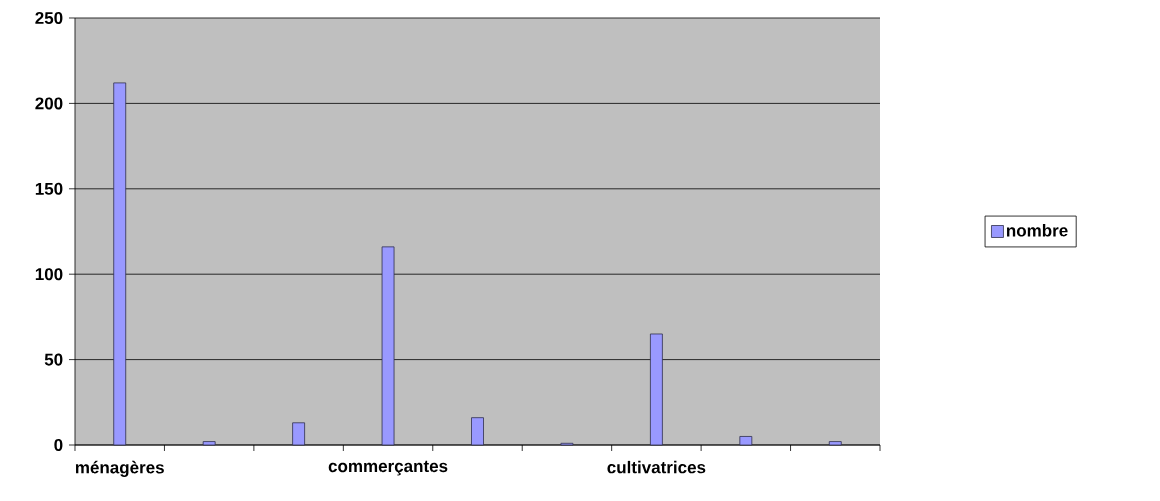 The width and height of the screenshot is (1160, 501). What do you see at coordinates (49, 18) in the screenshot?
I see `y-tick-label: 250` at bounding box center [49, 18].